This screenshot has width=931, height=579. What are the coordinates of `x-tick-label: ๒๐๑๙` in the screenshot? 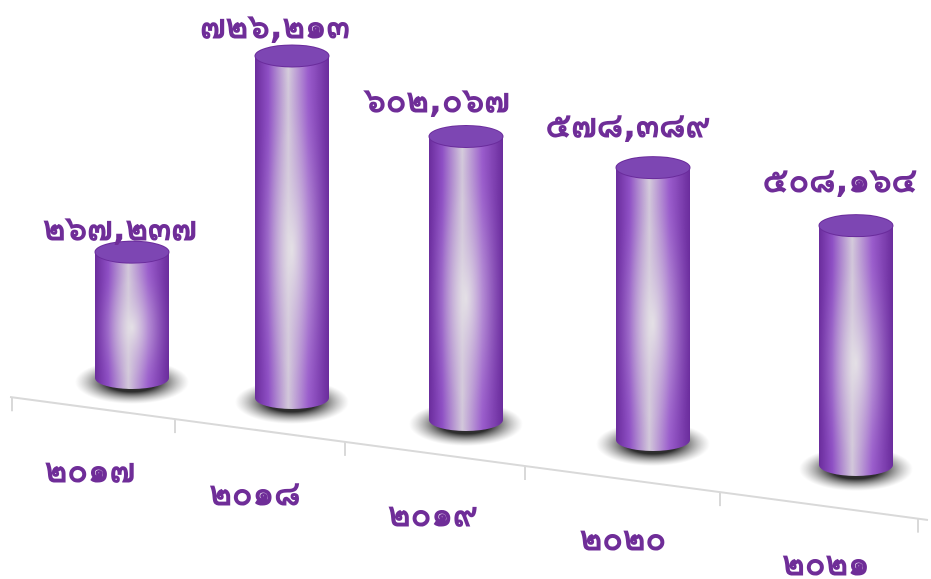 It's located at (433, 515).